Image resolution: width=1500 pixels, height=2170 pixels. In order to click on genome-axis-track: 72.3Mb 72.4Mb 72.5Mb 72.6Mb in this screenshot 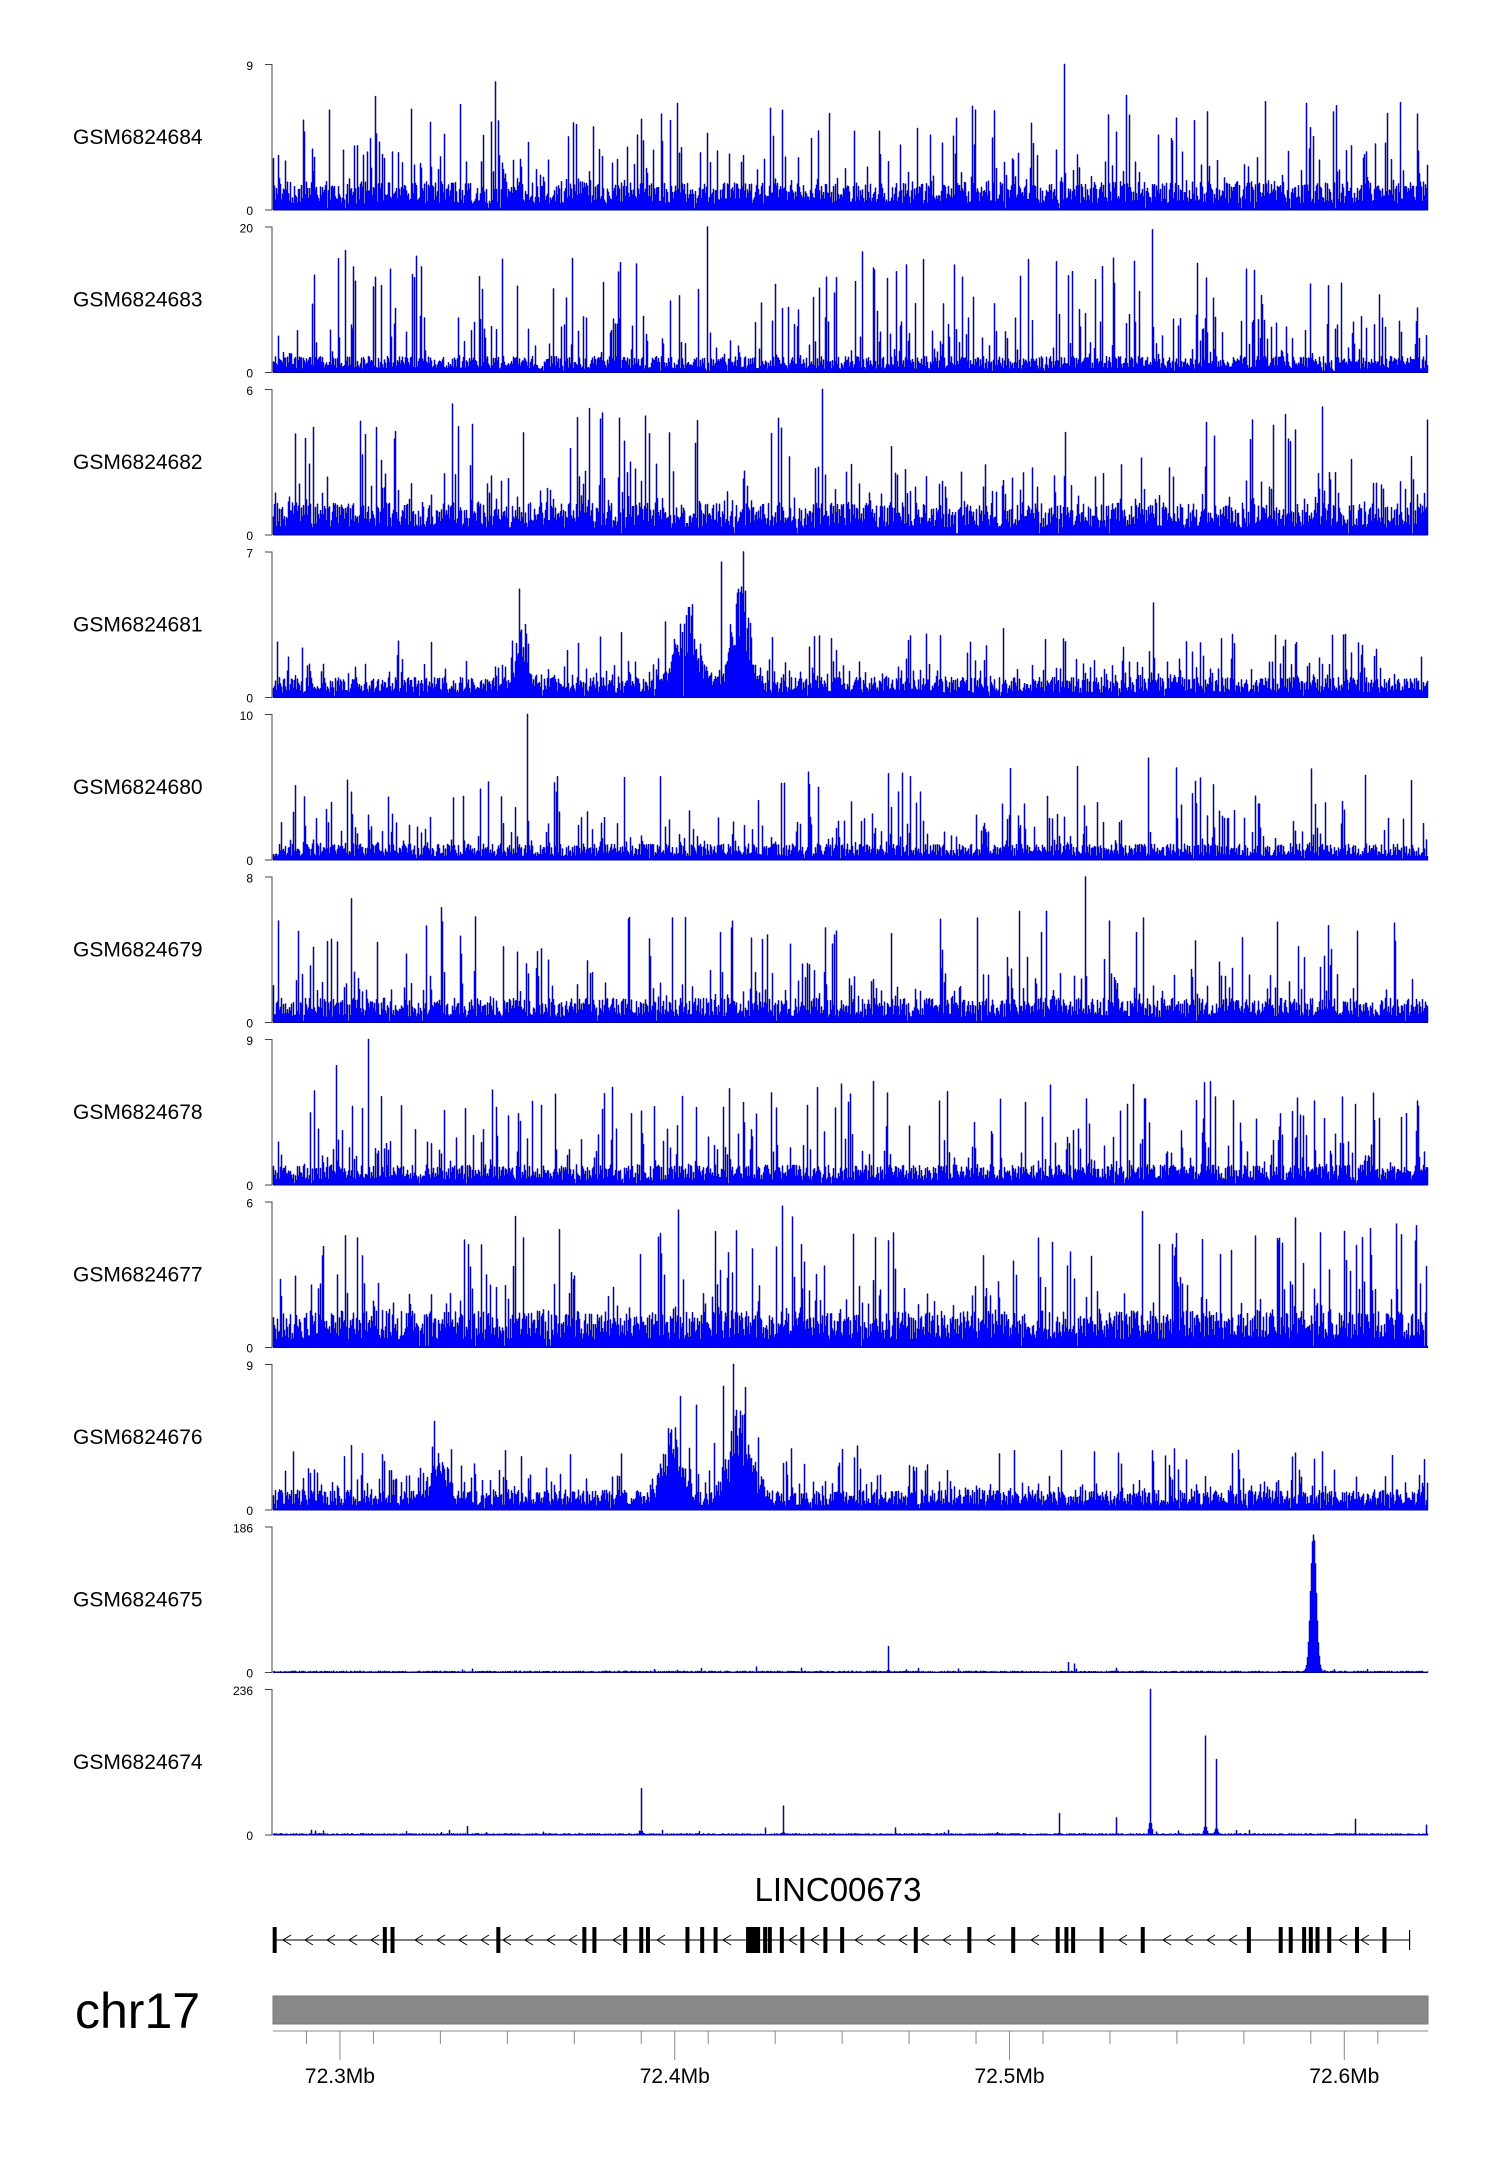, I will do `click(850, 2059)`.